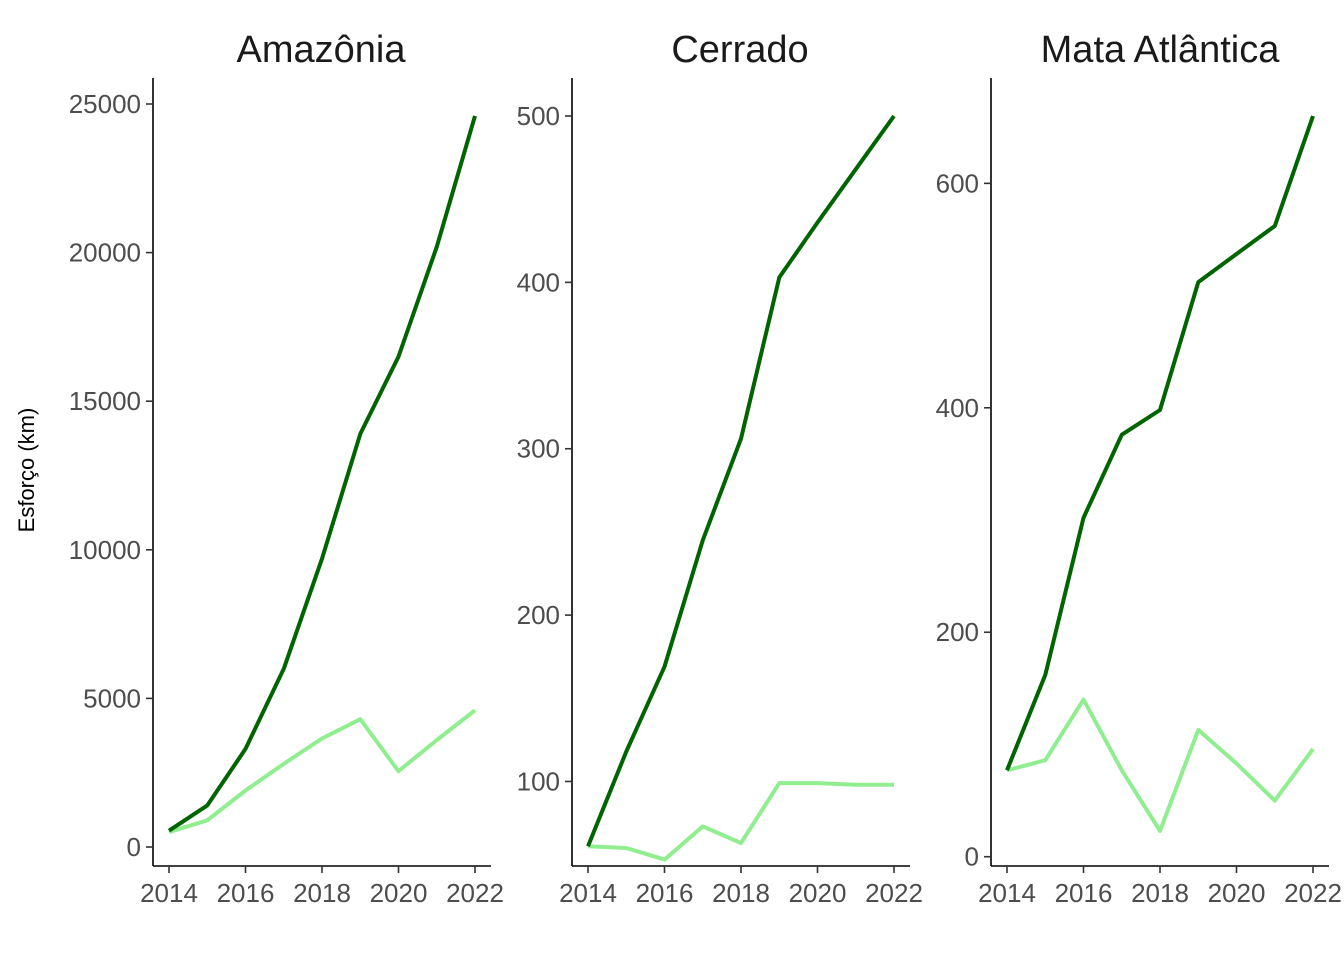 The width and height of the screenshot is (1344, 960). I want to click on y-tick-label: 300, so click(538, 449).